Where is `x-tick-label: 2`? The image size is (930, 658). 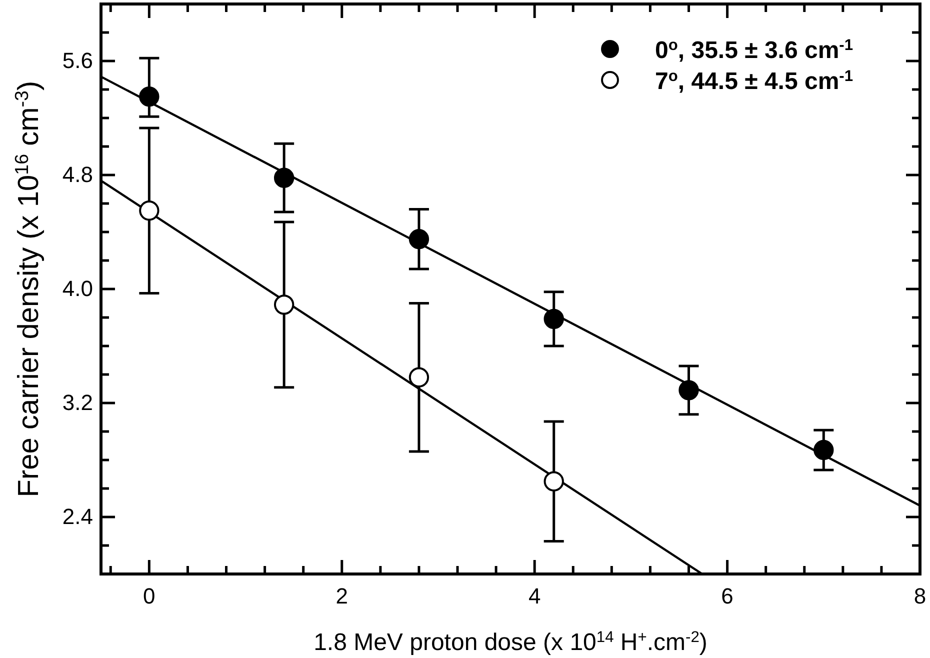 x-tick-label: 2 is located at coordinates (342, 596).